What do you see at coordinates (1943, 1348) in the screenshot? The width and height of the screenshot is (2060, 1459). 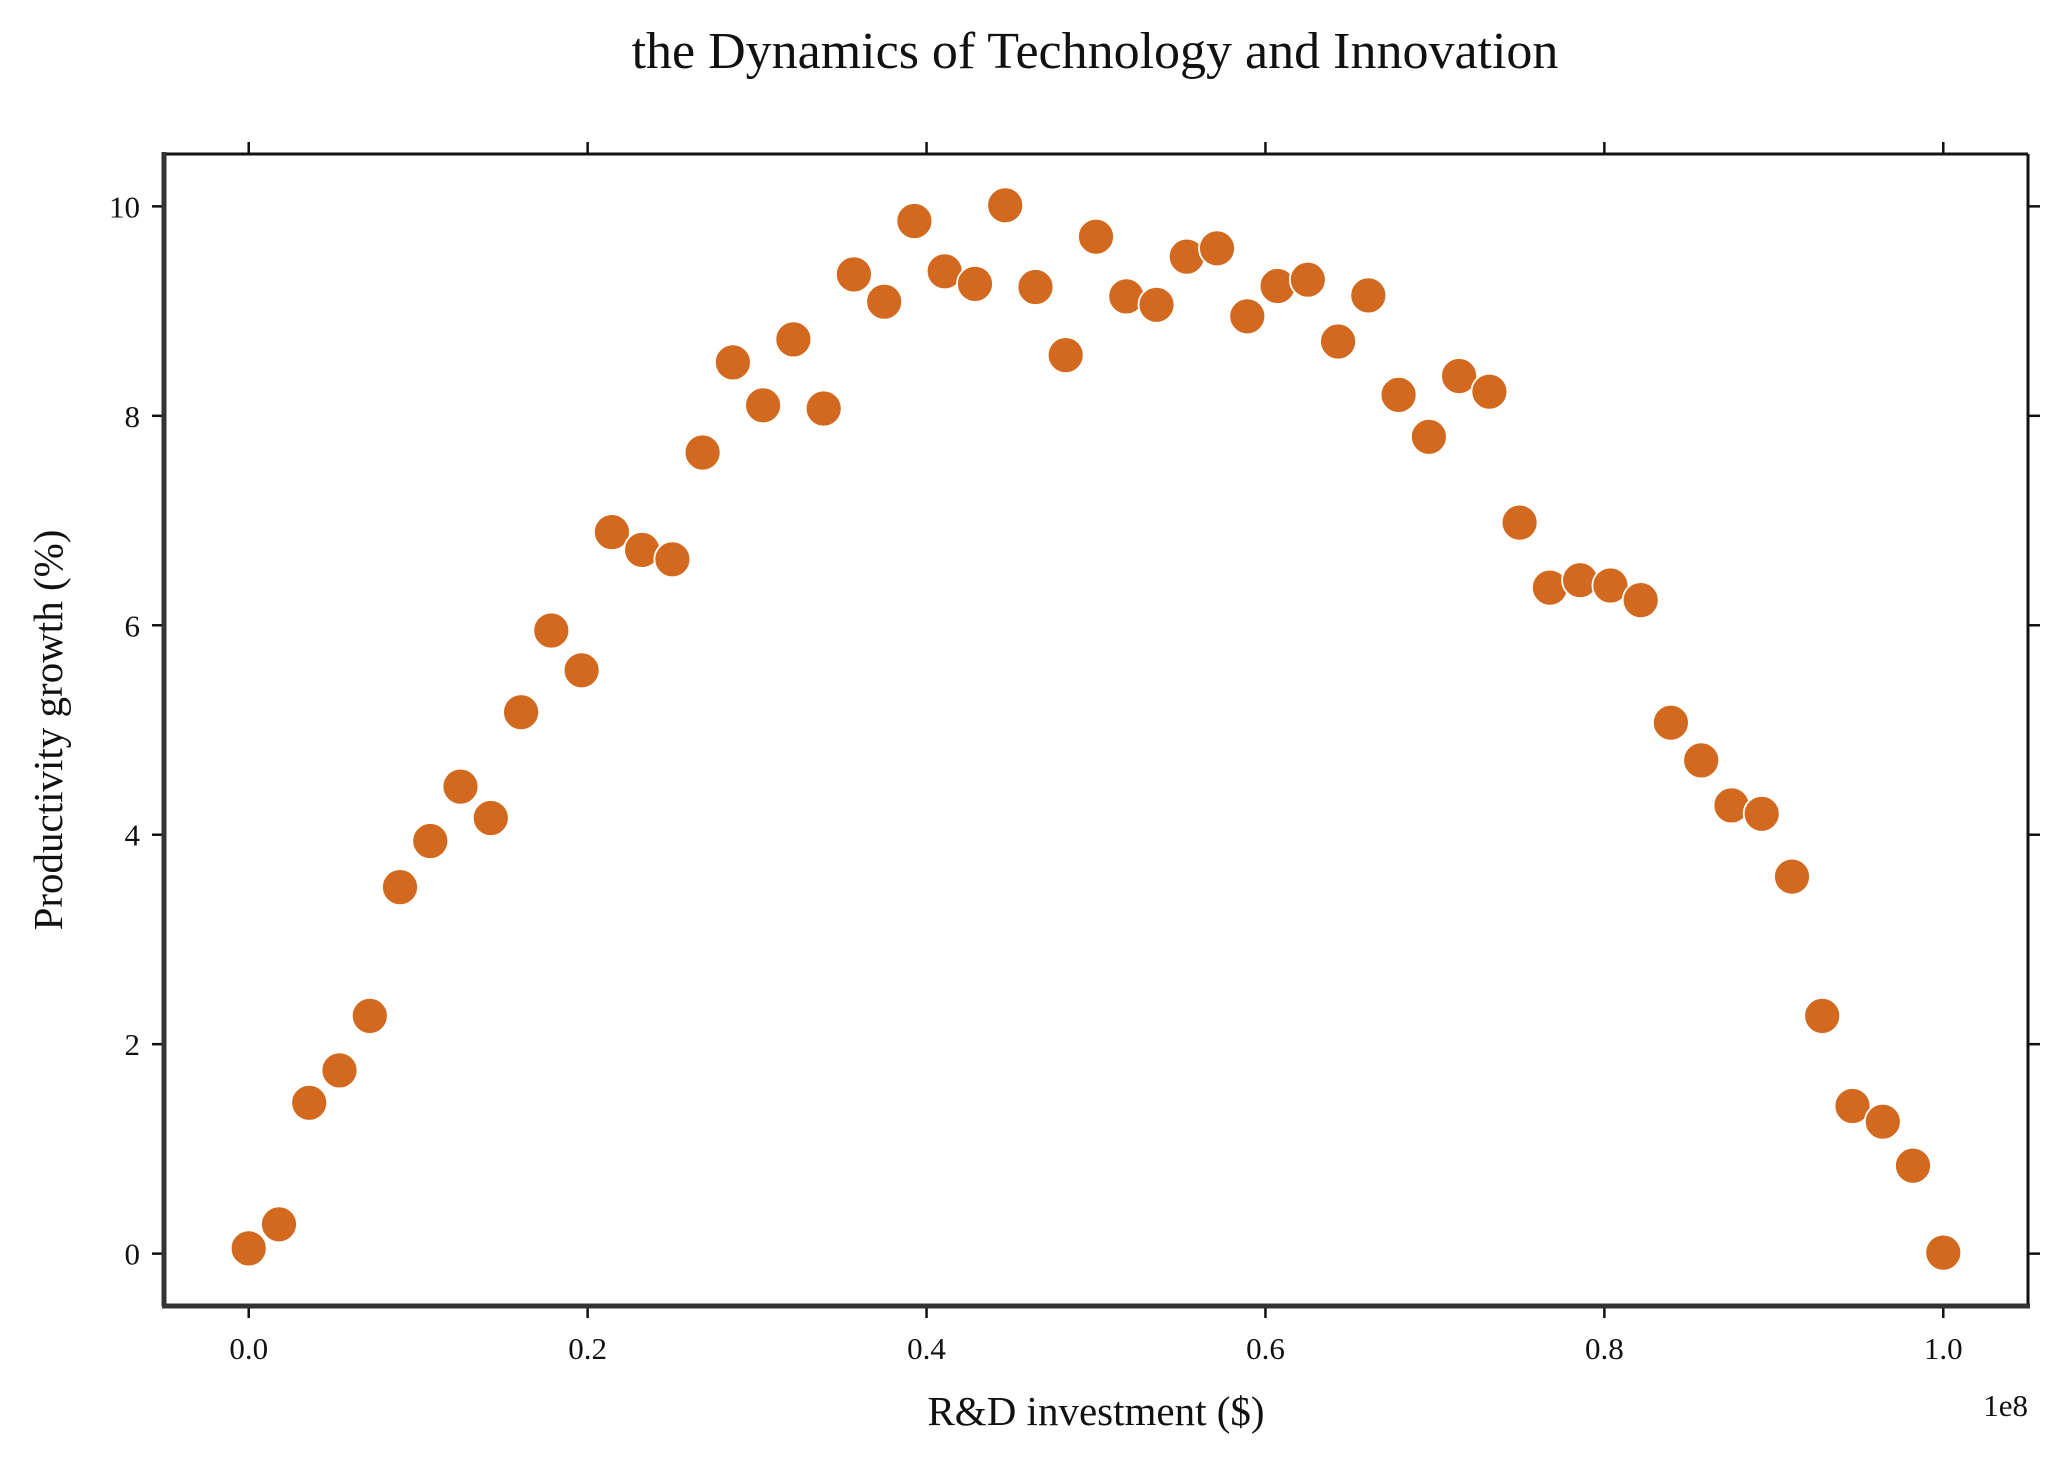 I see `x-tick-label: 1.0` at bounding box center [1943, 1348].